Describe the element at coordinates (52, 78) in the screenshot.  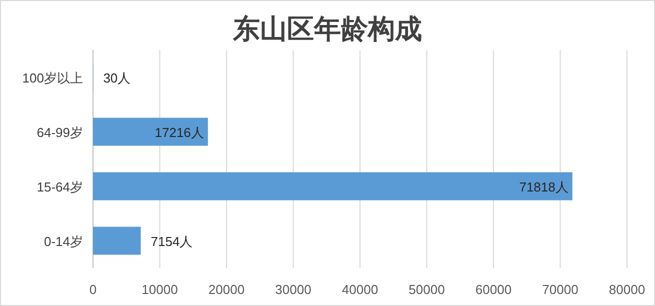
I see `y-tick-label: 100岁以上` at that location.